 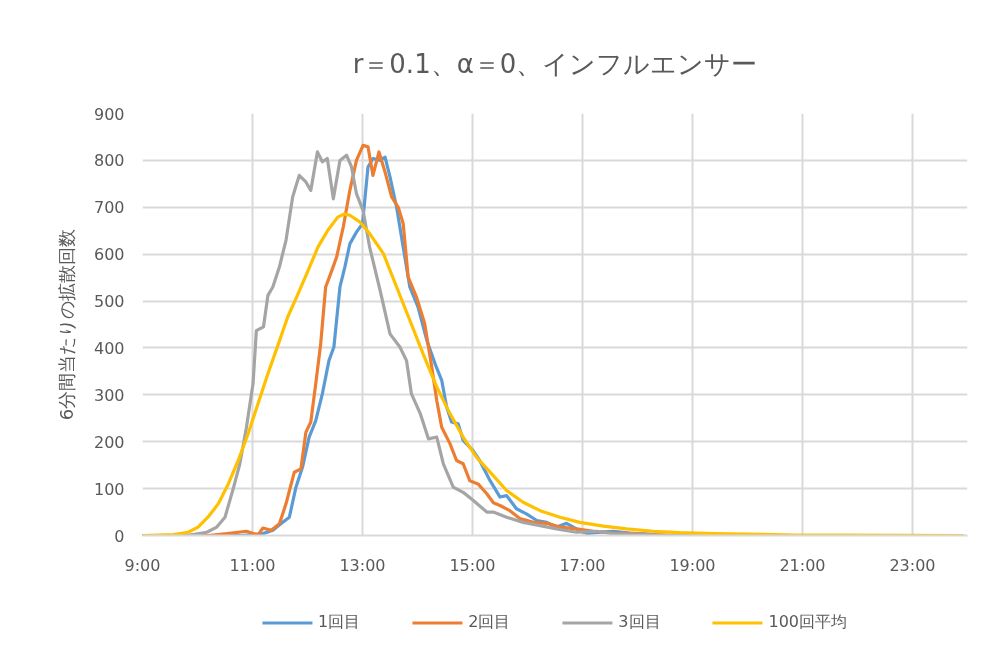 What do you see at coordinates (109, 255) in the screenshot?
I see `y-tick-label: 600` at bounding box center [109, 255].